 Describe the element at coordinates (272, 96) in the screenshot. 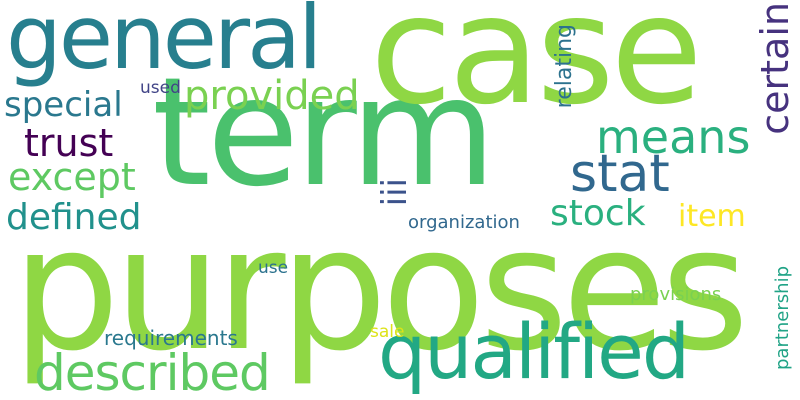

I see `word-provided: provided` at that location.